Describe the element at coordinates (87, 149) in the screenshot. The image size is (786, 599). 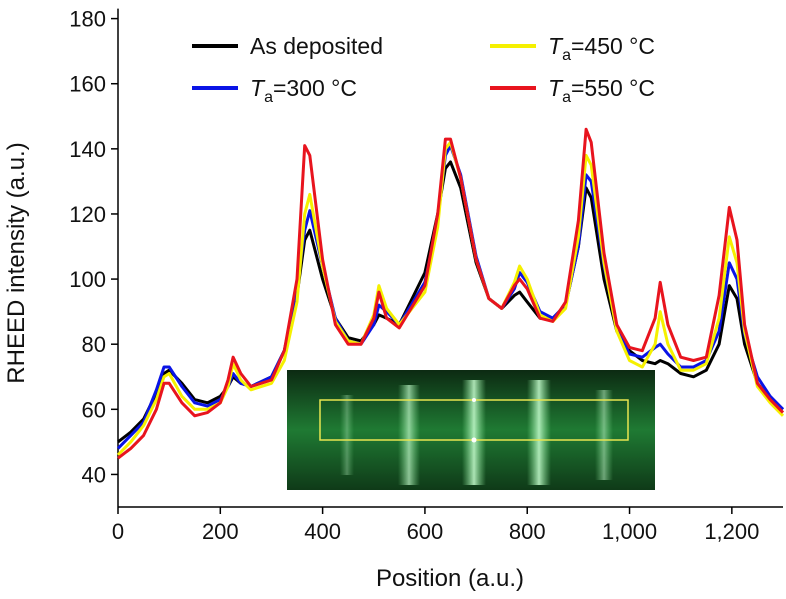
I see `y-tick-label: 140` at that location.